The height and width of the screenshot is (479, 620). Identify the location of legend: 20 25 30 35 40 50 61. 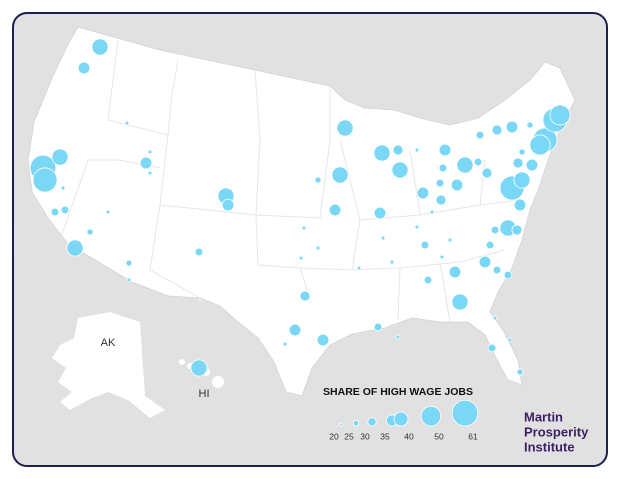
(404, 420).